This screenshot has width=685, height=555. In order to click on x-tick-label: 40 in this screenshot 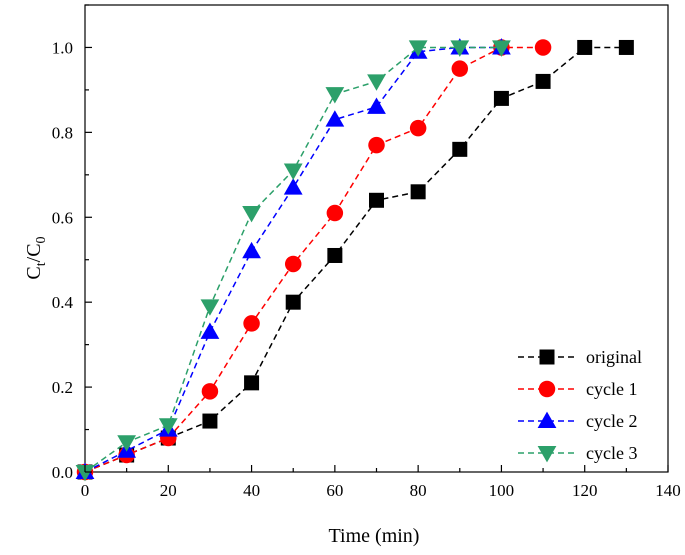, I will do `click(251, 490)`.